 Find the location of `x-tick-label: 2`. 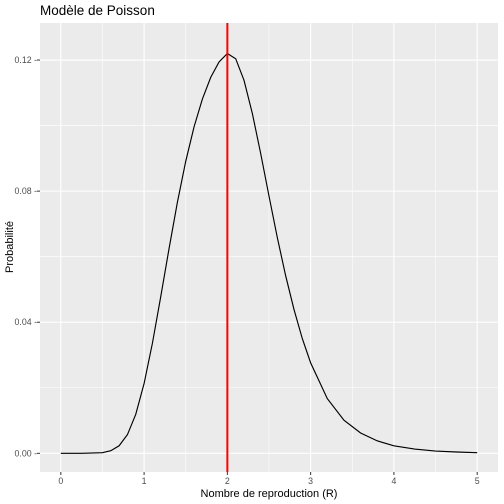

x-tick-label: 2 is located at coordinates (227, 481).